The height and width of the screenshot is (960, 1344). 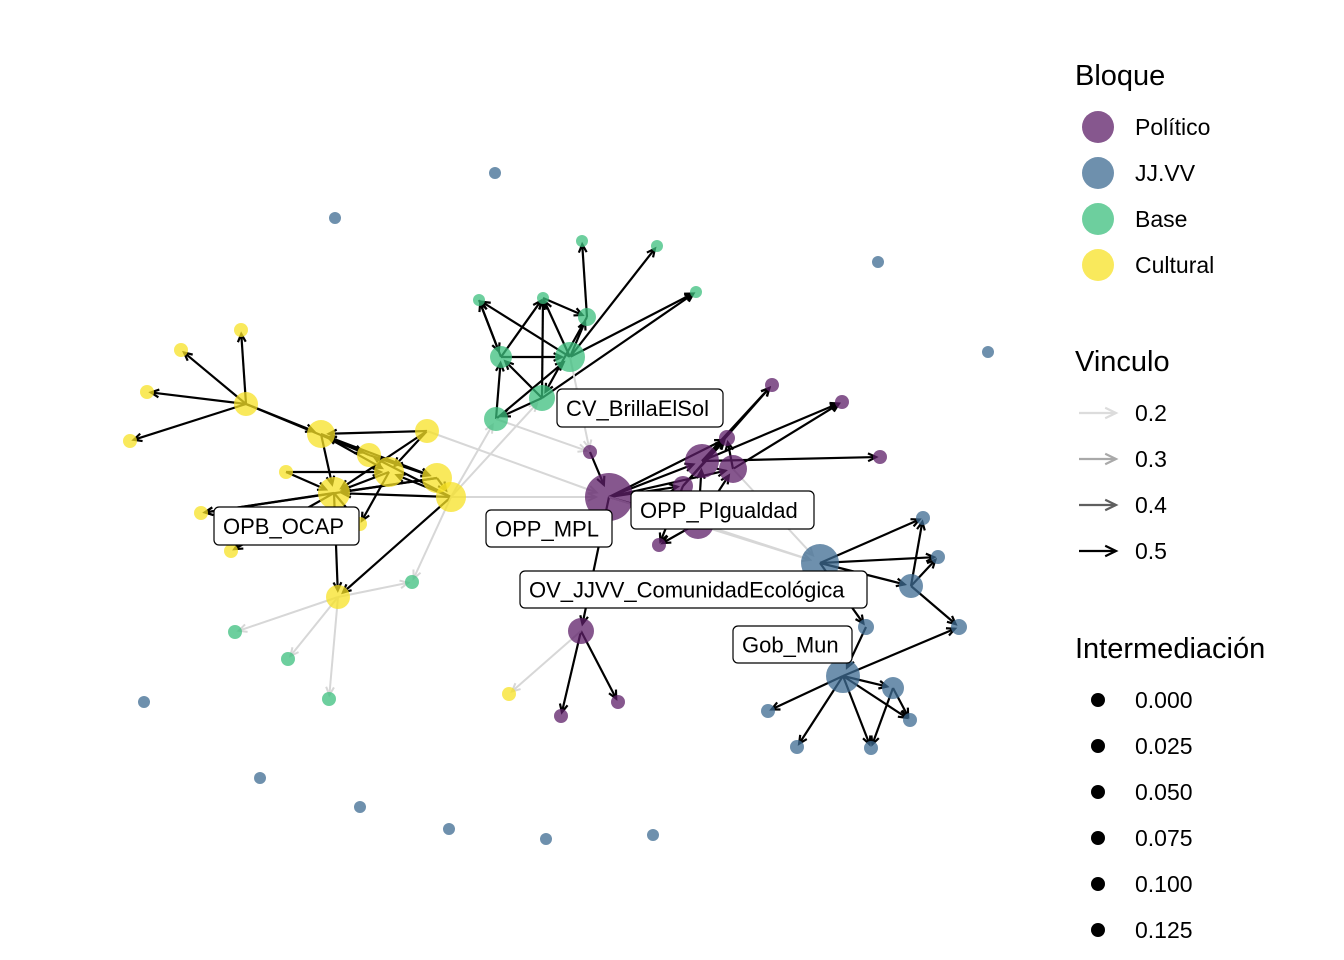 I want to click on legend-intermediacion-label: 0.025, so click(x=1164, y=746).